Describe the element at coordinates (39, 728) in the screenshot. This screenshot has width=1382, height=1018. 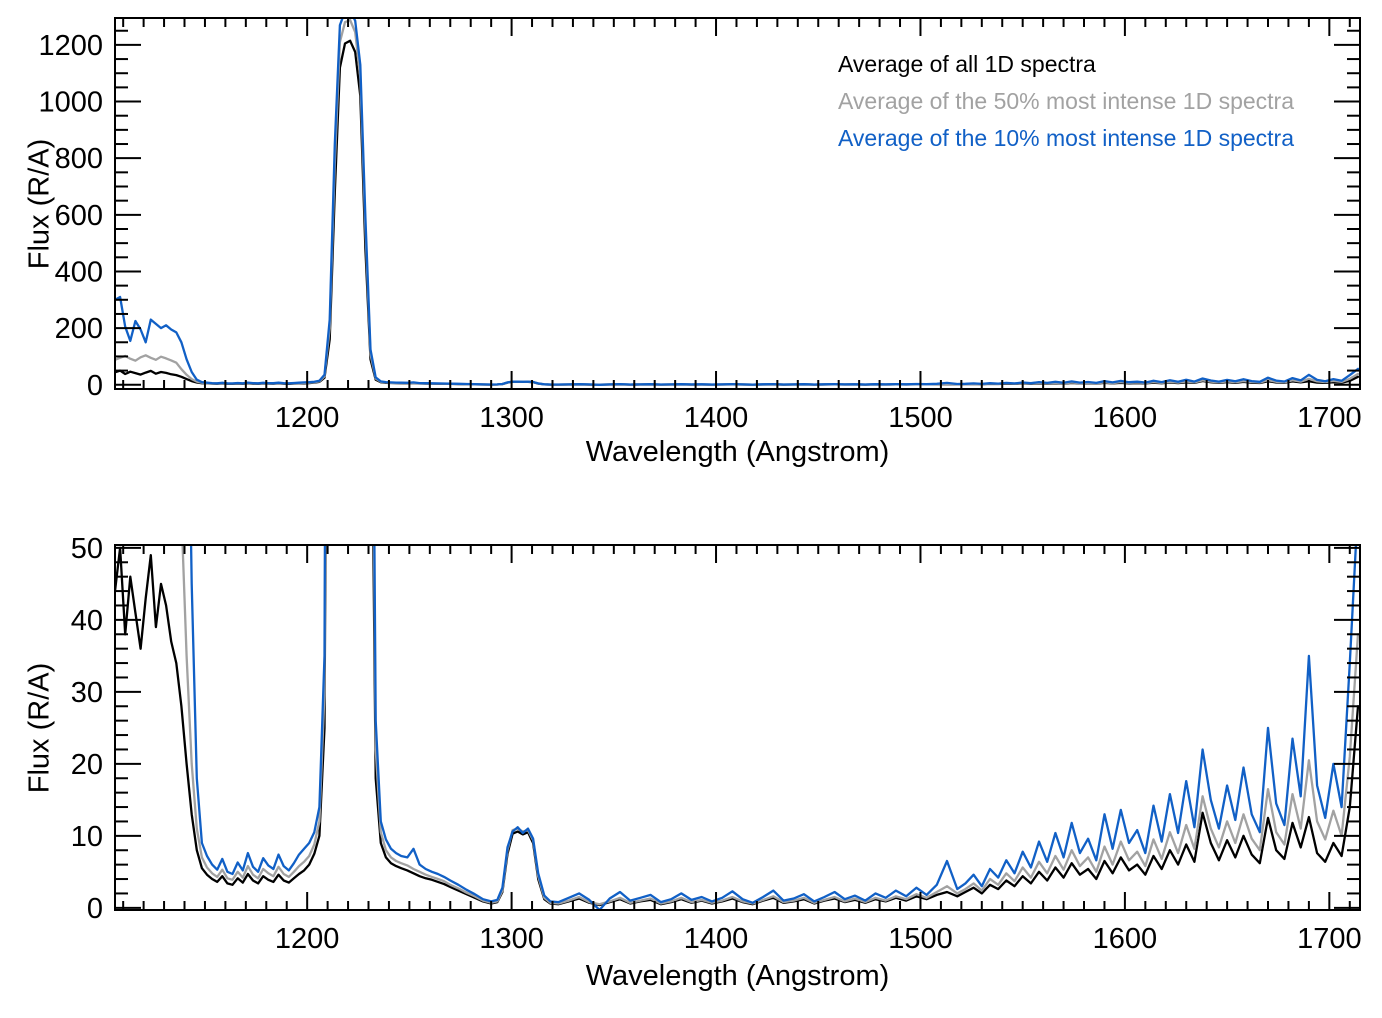
I see `y-axis-label-bottom-panel: Flux (R/A)` at that location.